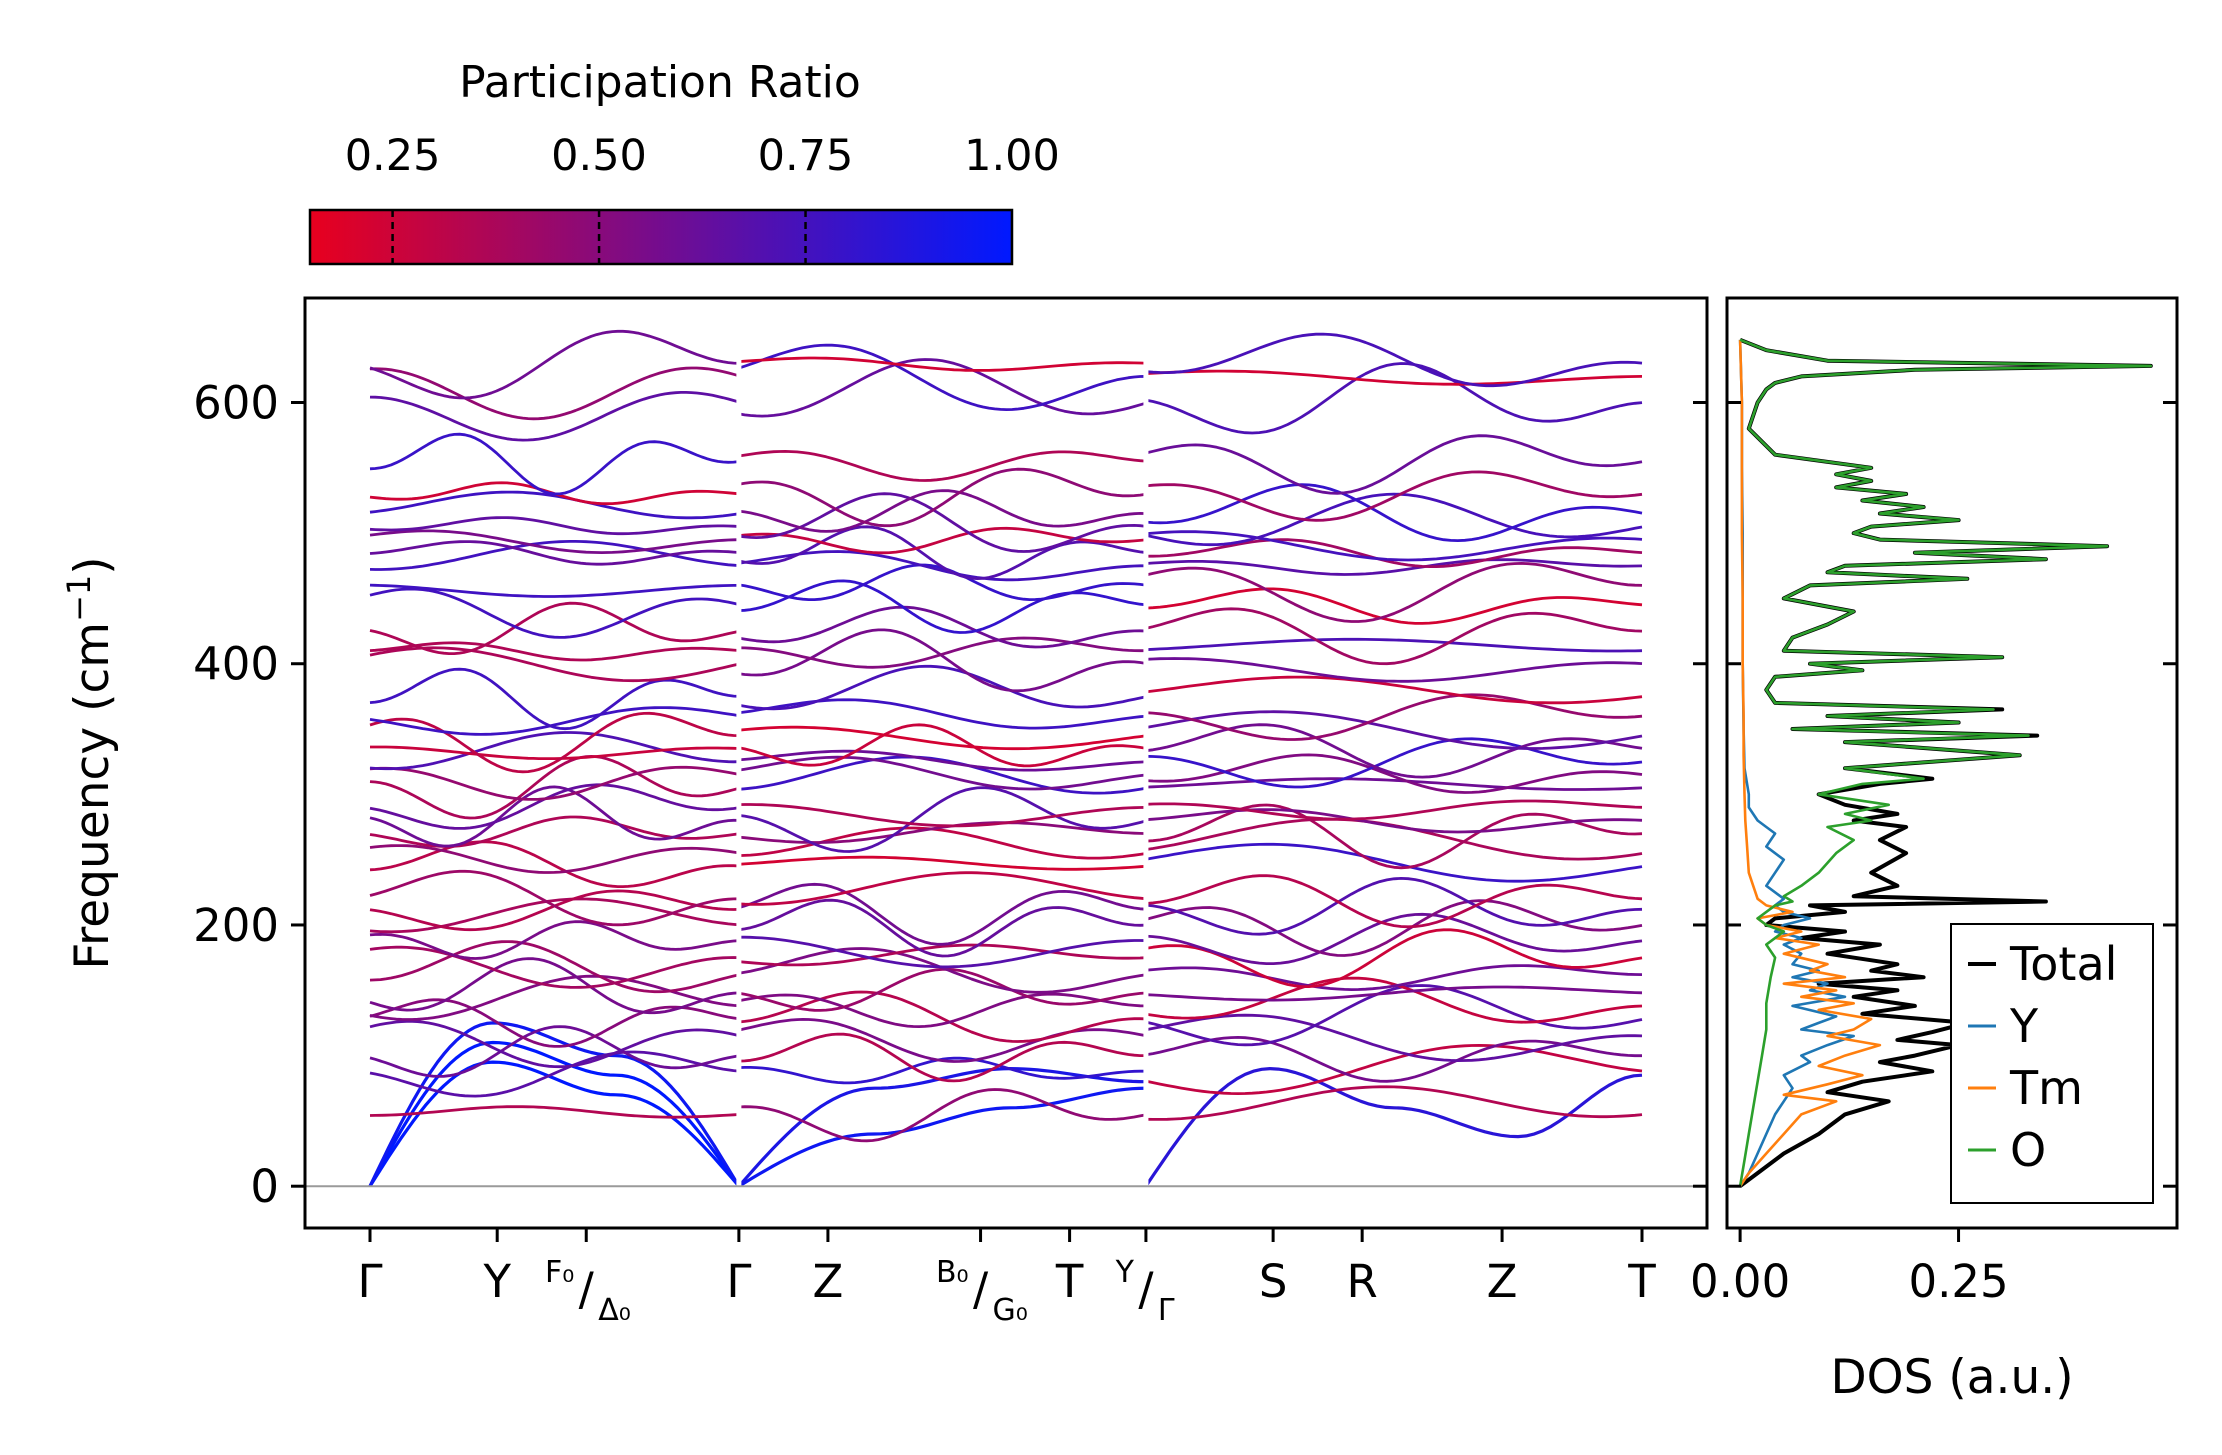  I want to click on high-symmetry-label-bottom: Γ, so click(1166, 1310).